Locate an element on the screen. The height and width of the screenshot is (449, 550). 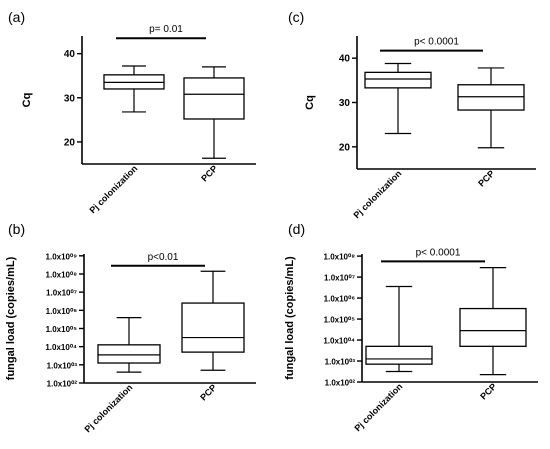
panel-a-letter: (a) is located at coordinates (16, 17).